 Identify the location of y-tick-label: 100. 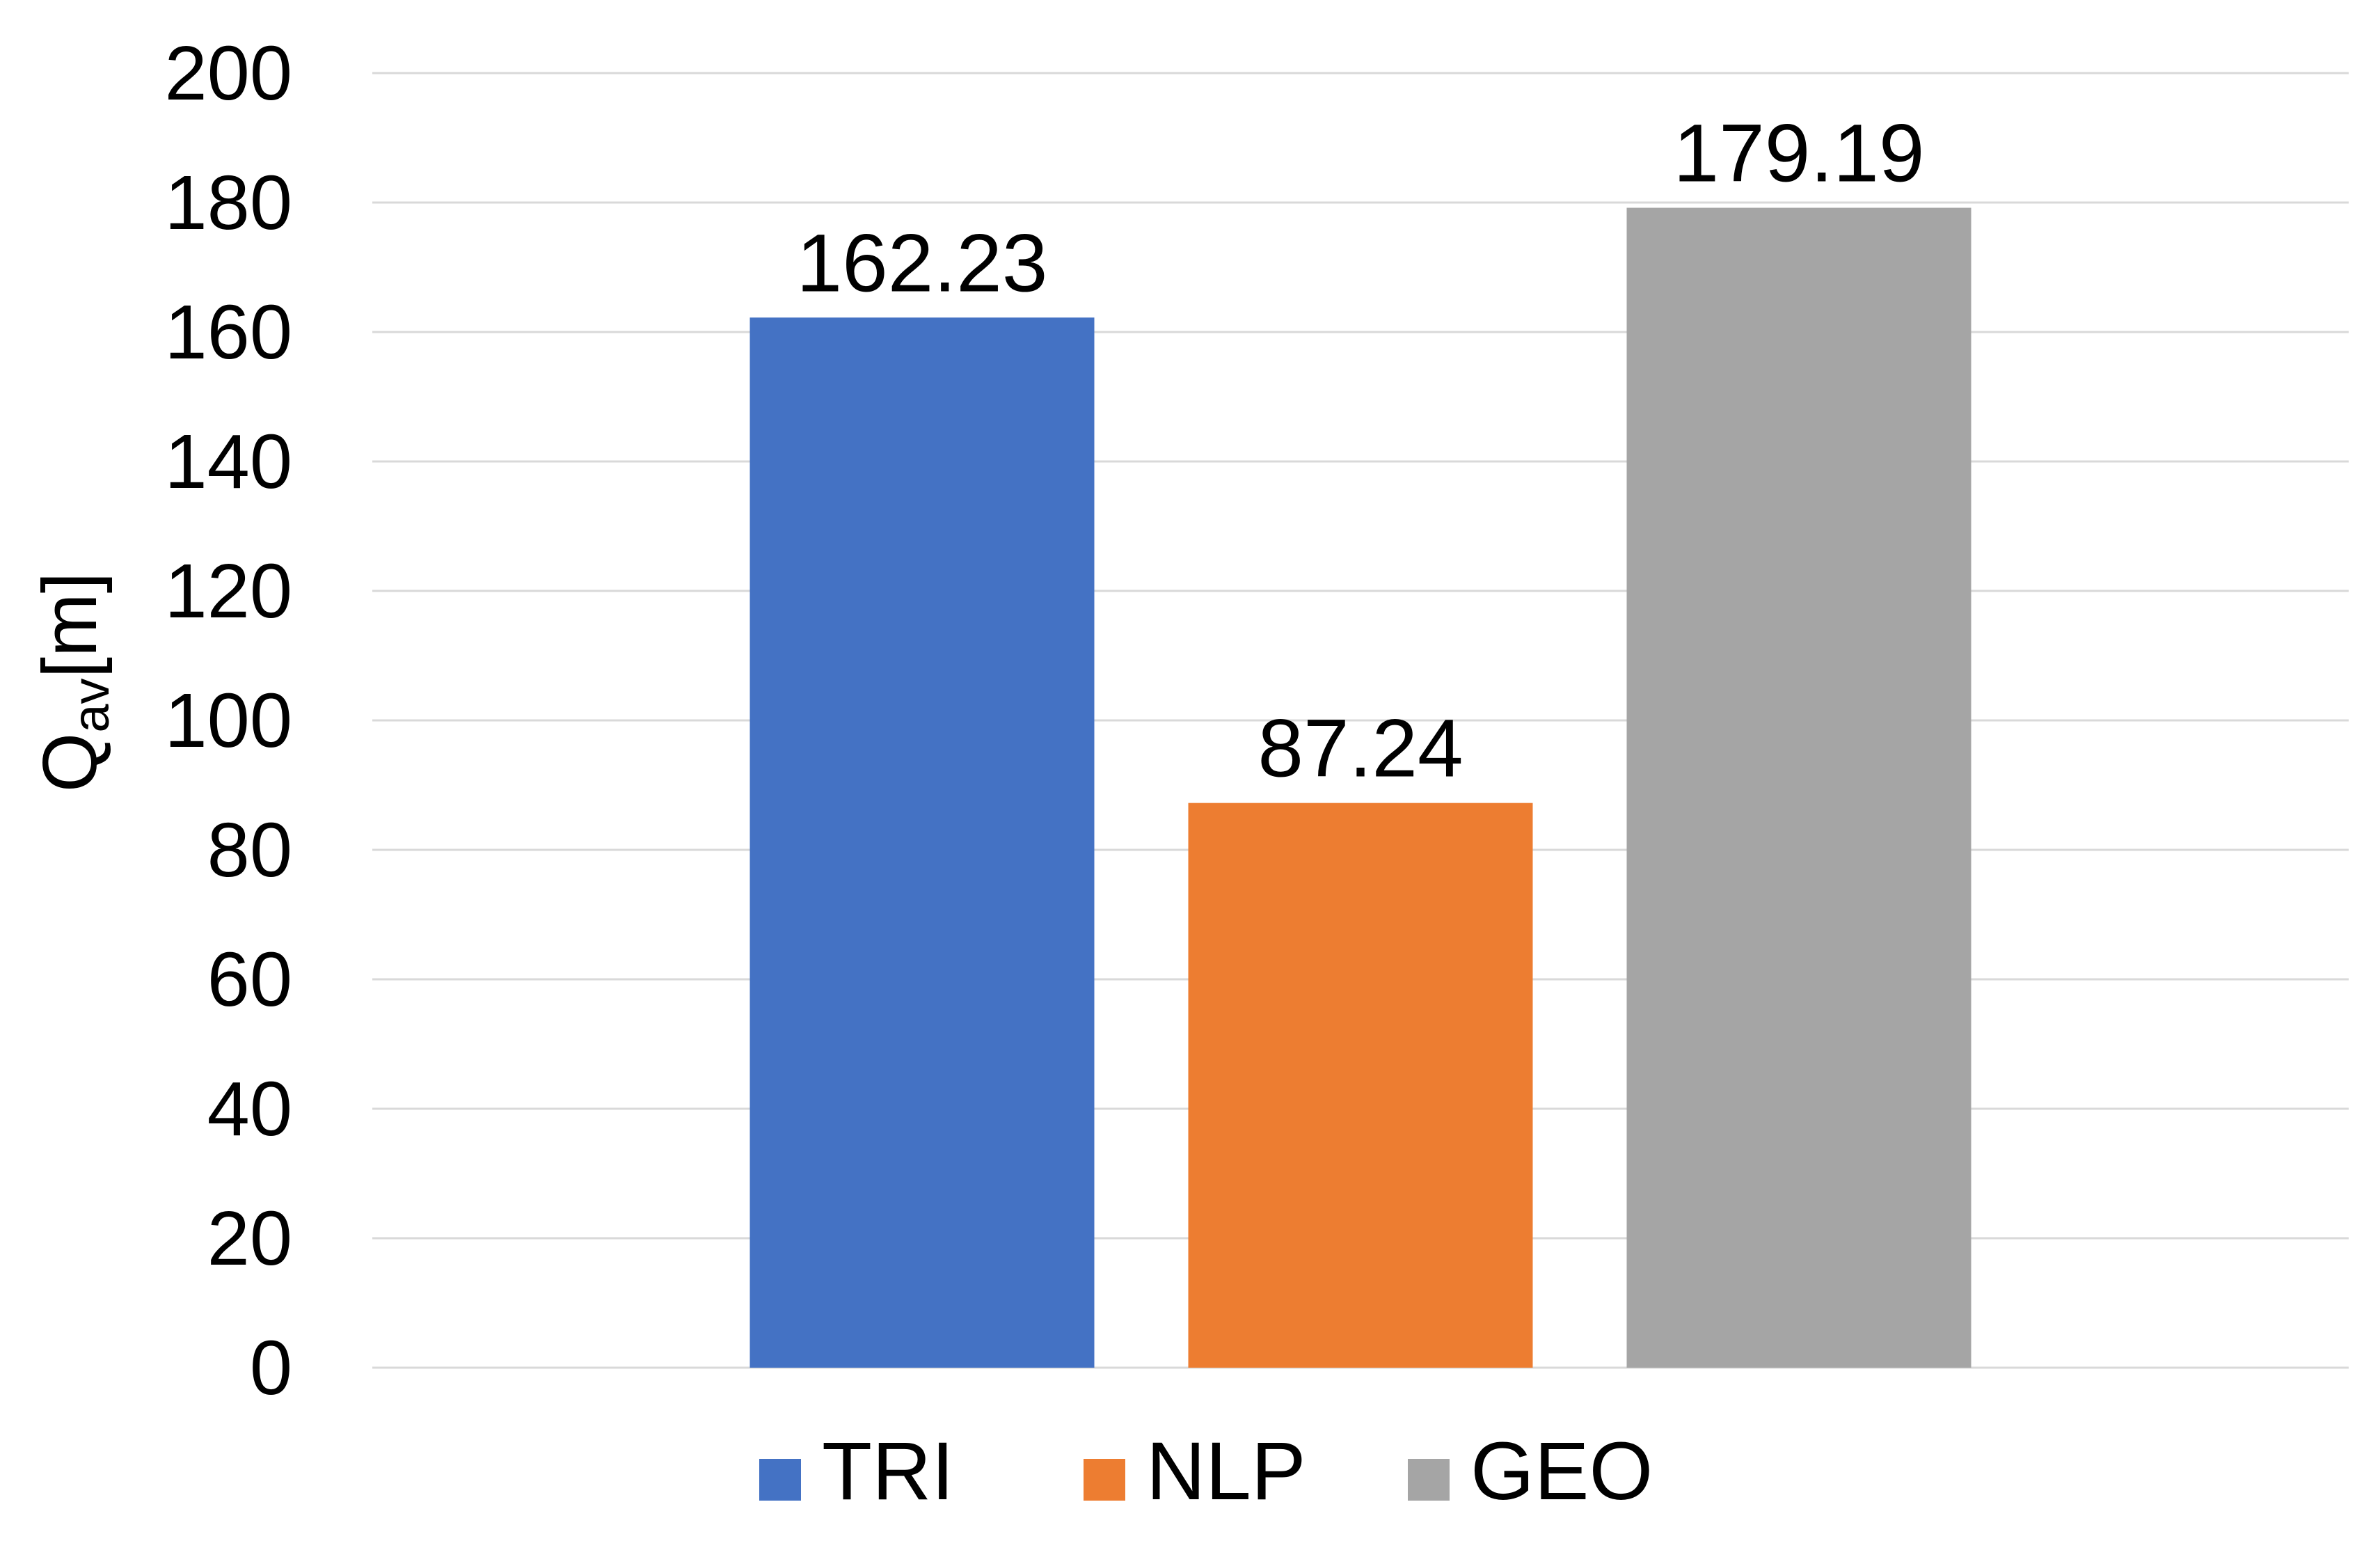
(228, 721).